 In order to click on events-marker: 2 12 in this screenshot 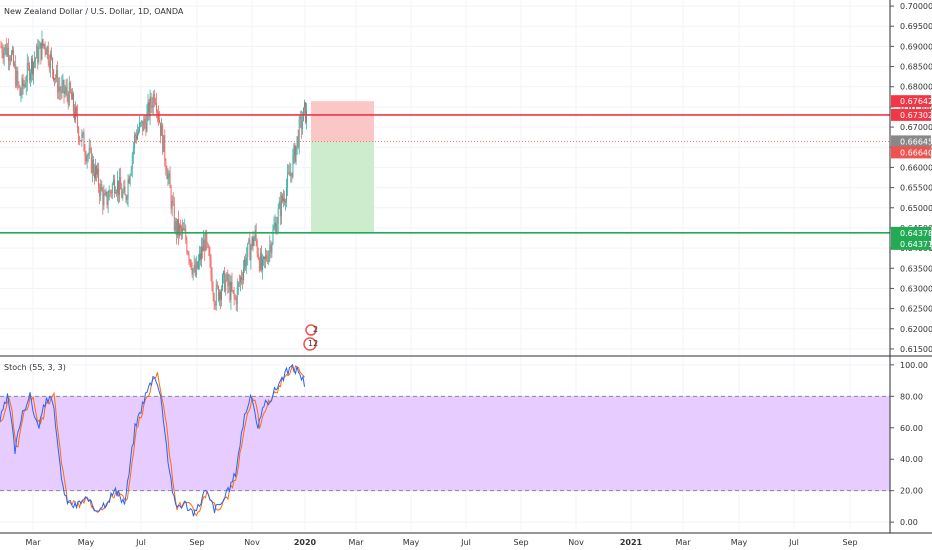, I will do `click(310, 337)`.